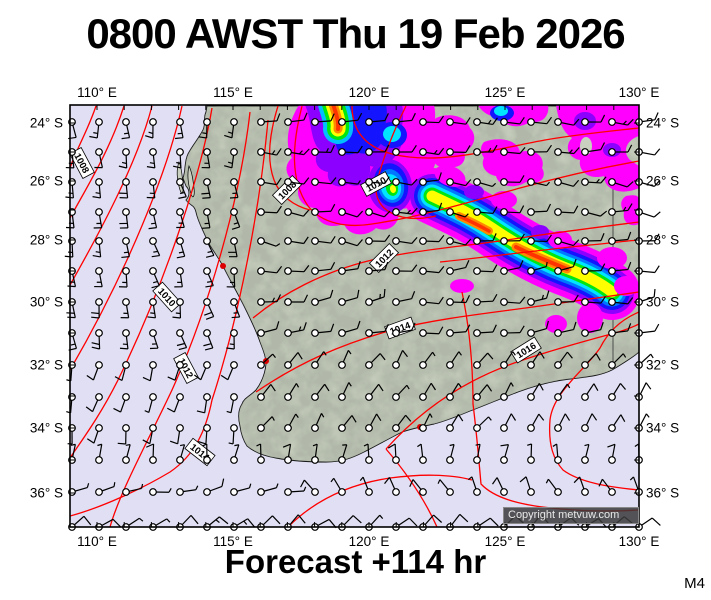  Describe the element at coordinates (639, 541) in the screenshot. I see `lon-label-bottom: 130° E` at that location.